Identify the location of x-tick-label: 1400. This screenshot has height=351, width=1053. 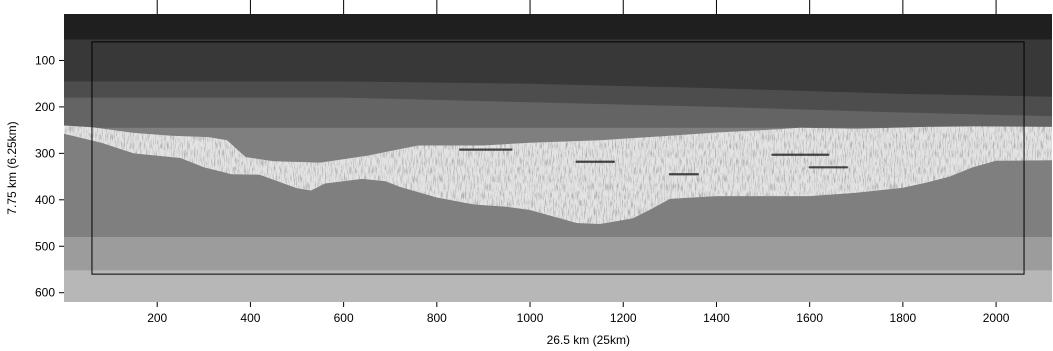
(716, 318).